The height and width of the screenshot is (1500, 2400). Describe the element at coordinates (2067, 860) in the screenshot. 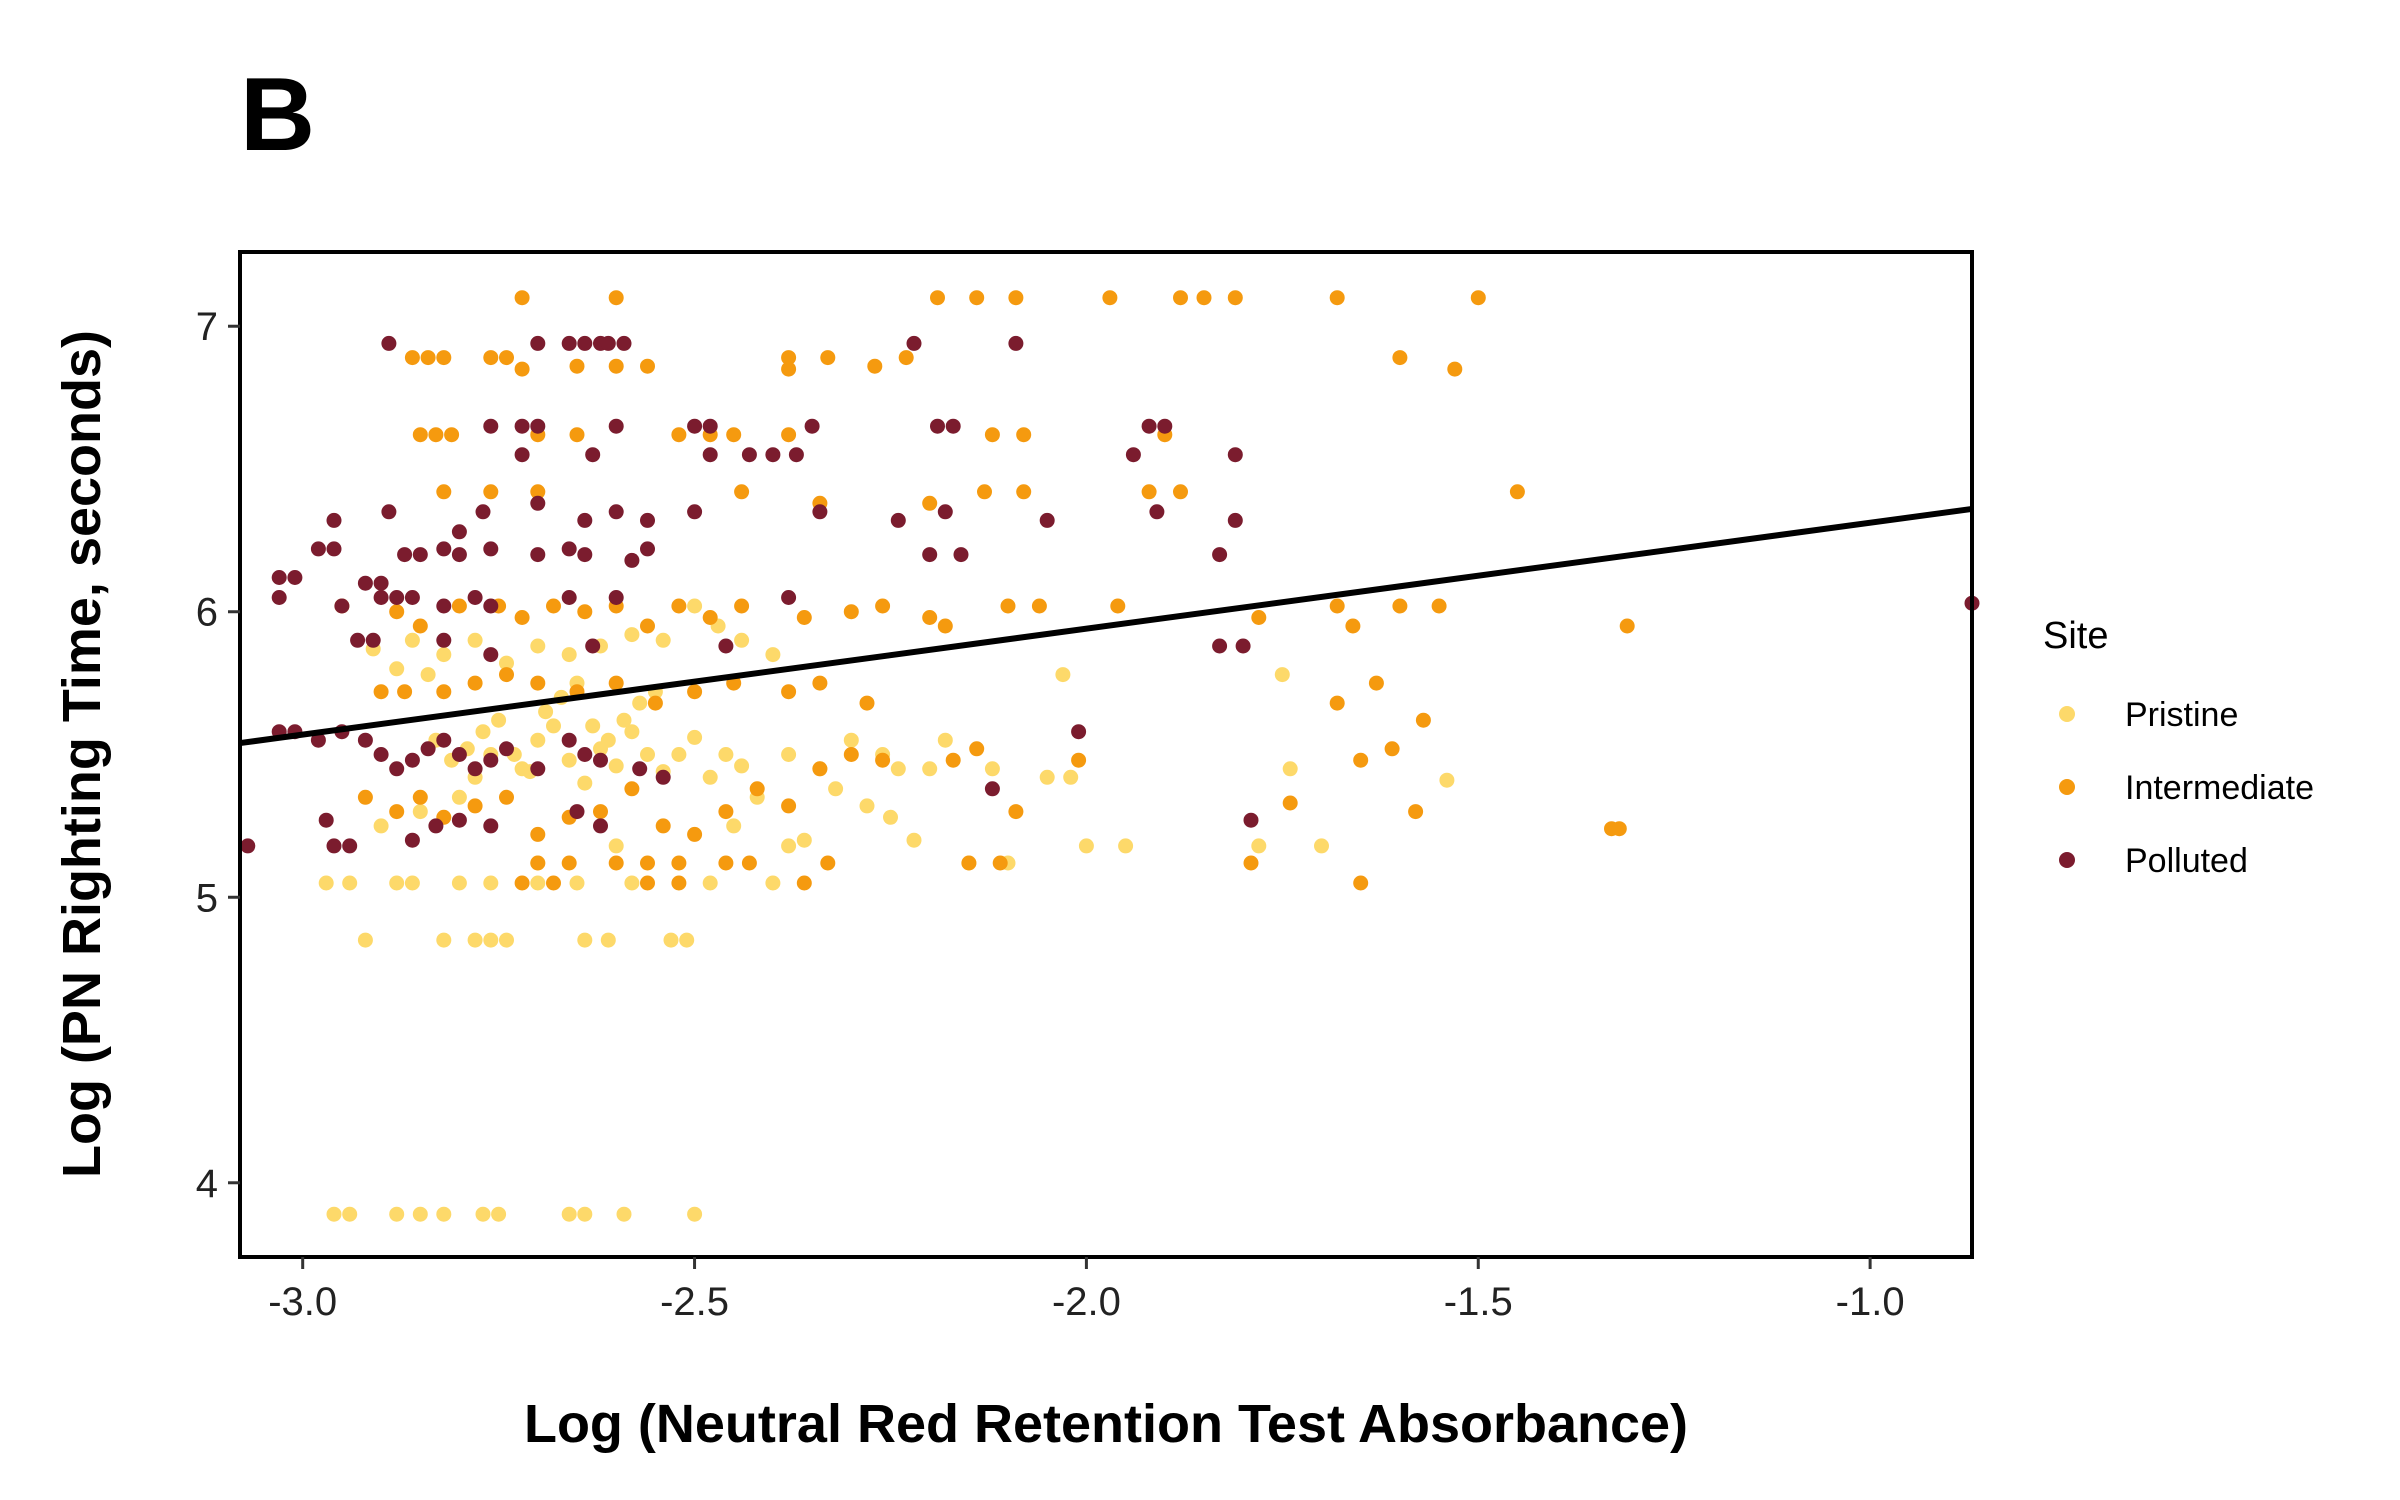

I see `legend-swatch-polluted` at that location.